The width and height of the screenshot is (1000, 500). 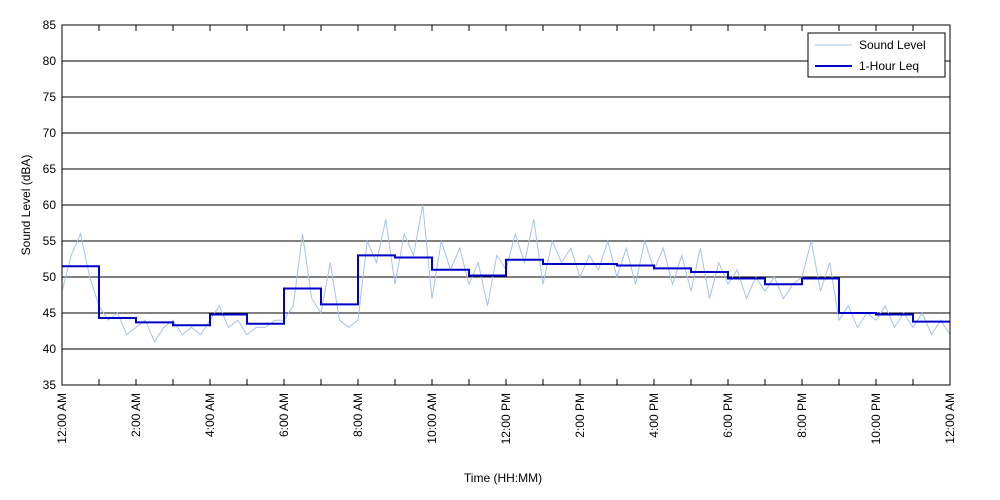 I want to click on y-tick-label: 75, so click(x=50, y=97).